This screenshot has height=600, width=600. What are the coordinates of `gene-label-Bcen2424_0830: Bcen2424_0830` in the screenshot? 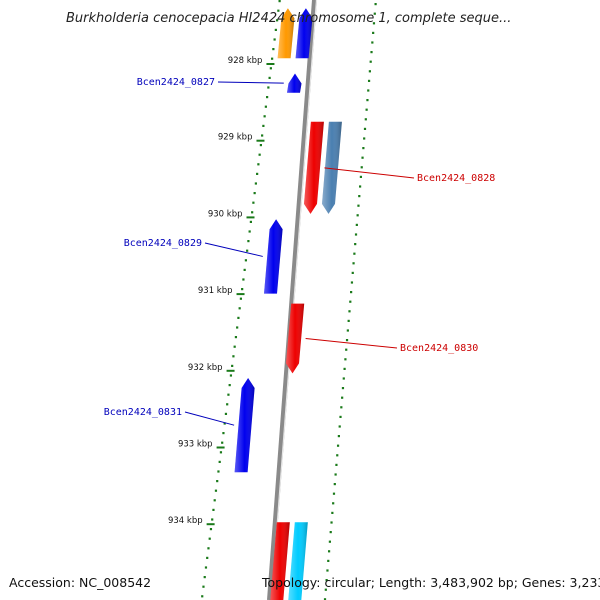 It's located at (439, 348).